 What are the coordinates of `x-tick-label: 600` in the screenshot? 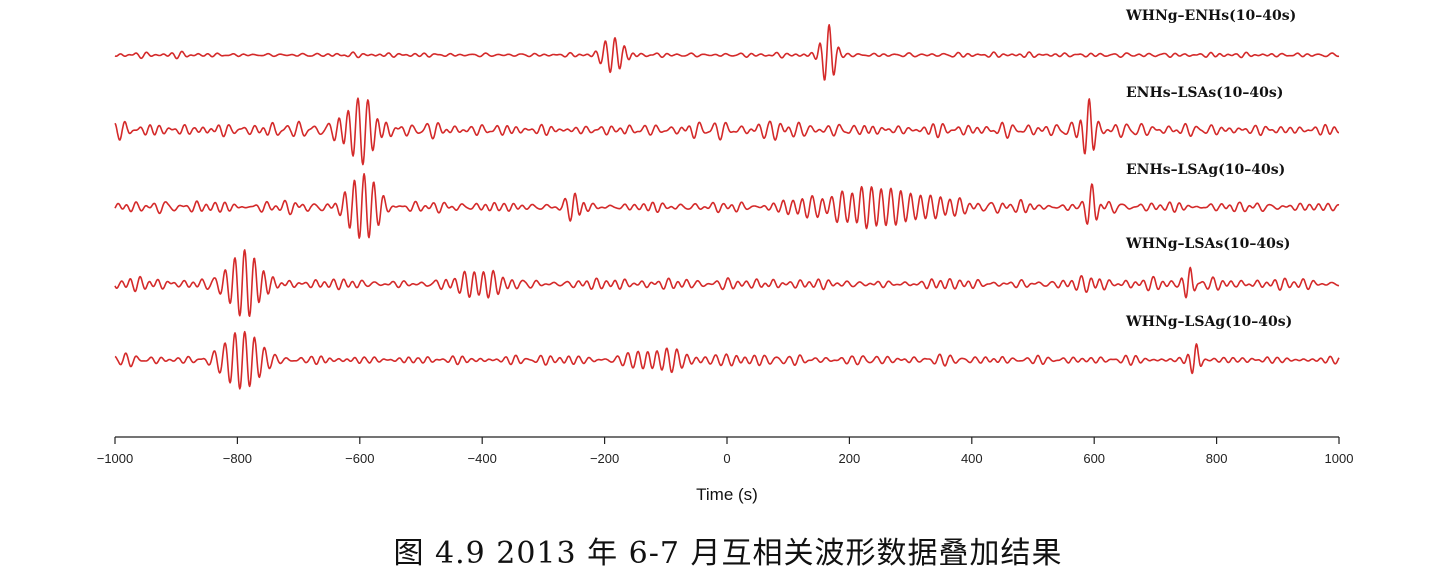 It's located at (1094, 458).